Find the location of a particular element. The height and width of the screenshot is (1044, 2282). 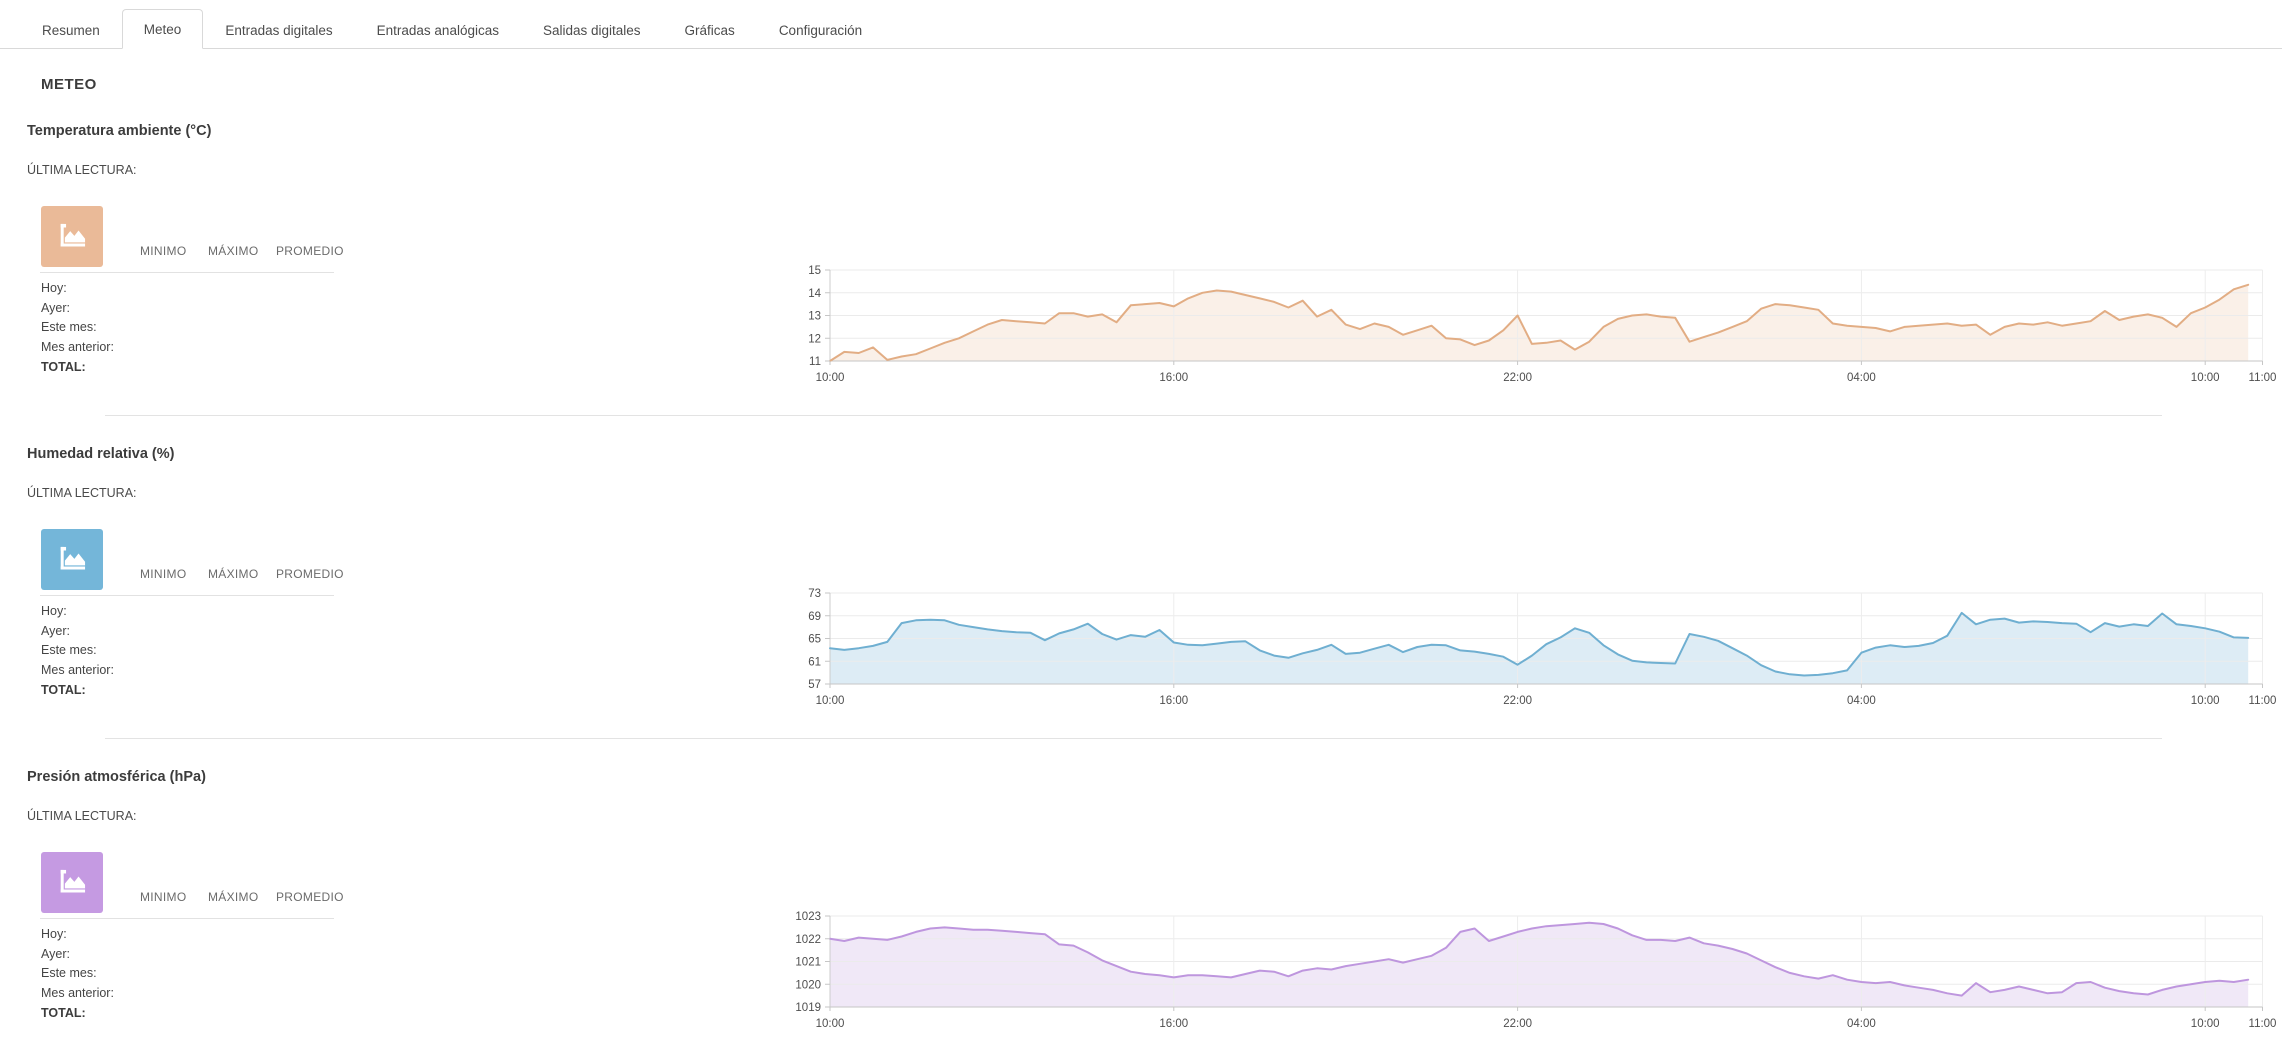

svg-text: 14 is located at coordinates (814, 294).